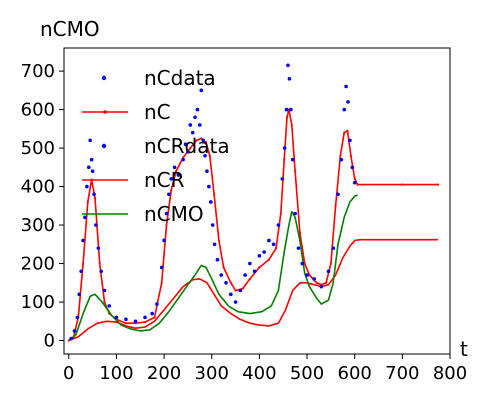  Describe the element at coordinates (174, 214) in the screenshot. I see `legend-label: nCMO` at that location.